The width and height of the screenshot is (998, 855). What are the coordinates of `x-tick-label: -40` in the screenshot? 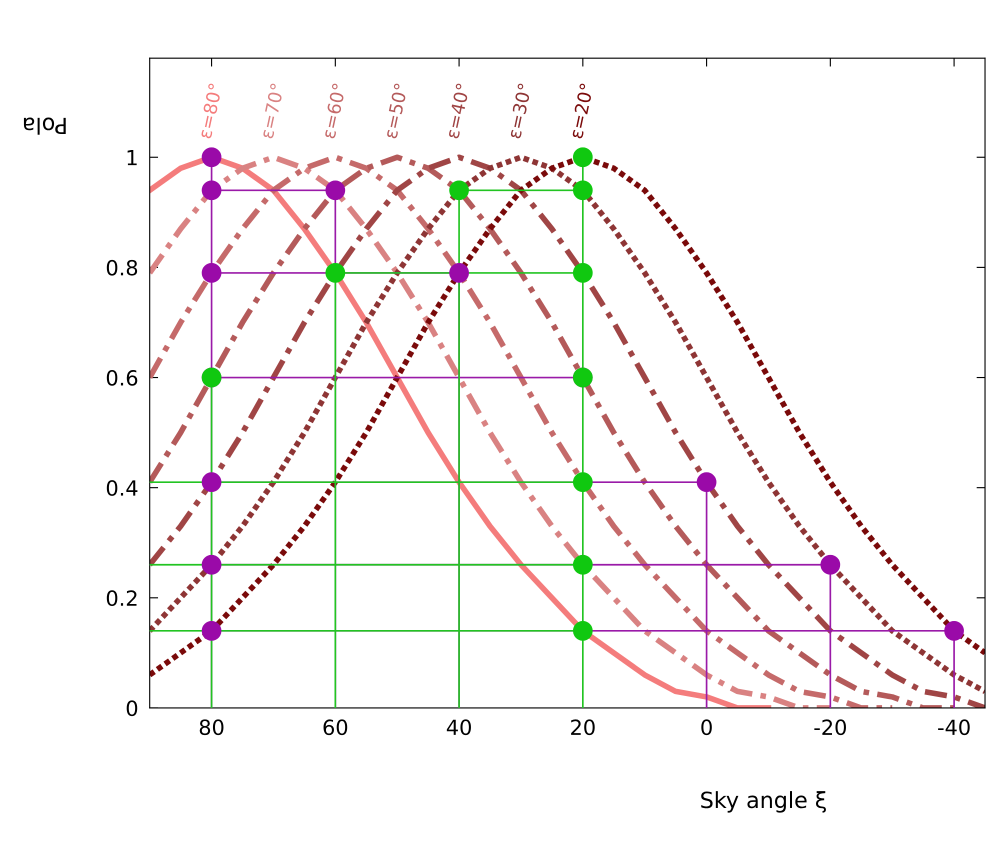 It's located at (954, 727).